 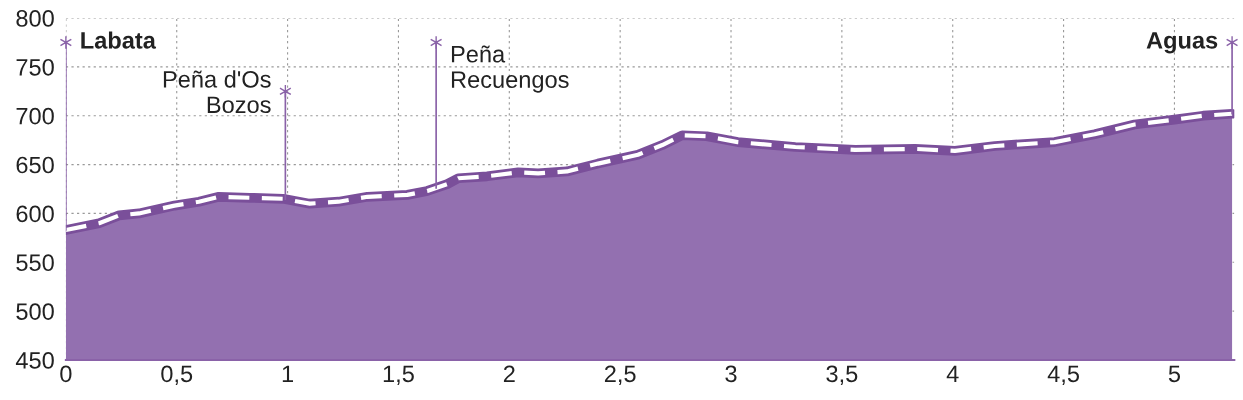 What do you see at coordinates (510, 69) in the screenshot?
I see `annotation: Peña Recuengos` at bounding box center [510, 69].